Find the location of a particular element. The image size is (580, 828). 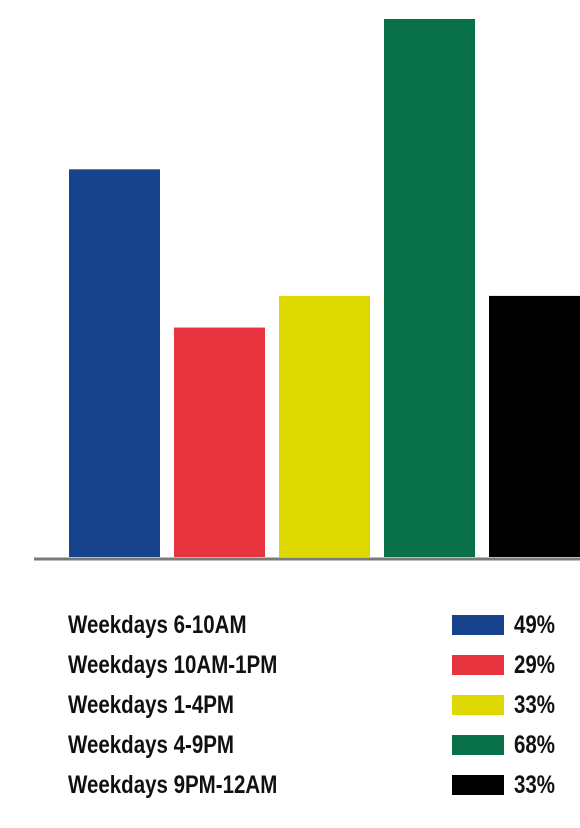

legend-label-5: Weekdays 9PM-12AM is located at coordinates (173, 785).